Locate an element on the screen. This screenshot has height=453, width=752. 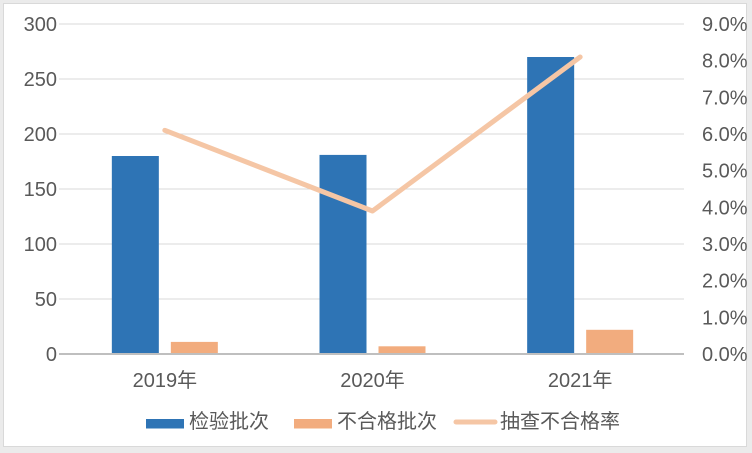
left-axis-tick-label: 200 is located at coordinates (40, 135).